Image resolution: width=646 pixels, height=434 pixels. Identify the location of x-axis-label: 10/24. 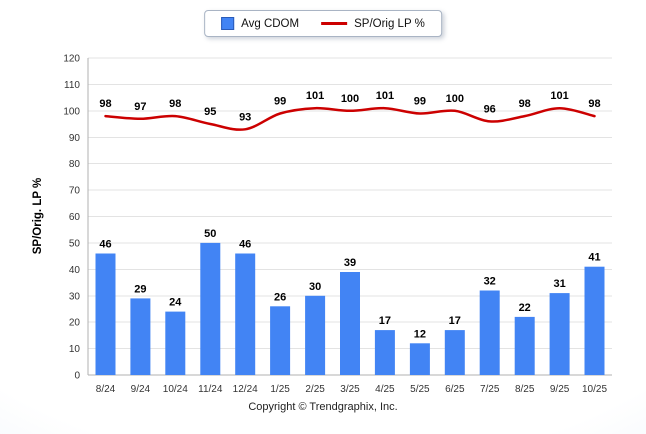
(175, 389).